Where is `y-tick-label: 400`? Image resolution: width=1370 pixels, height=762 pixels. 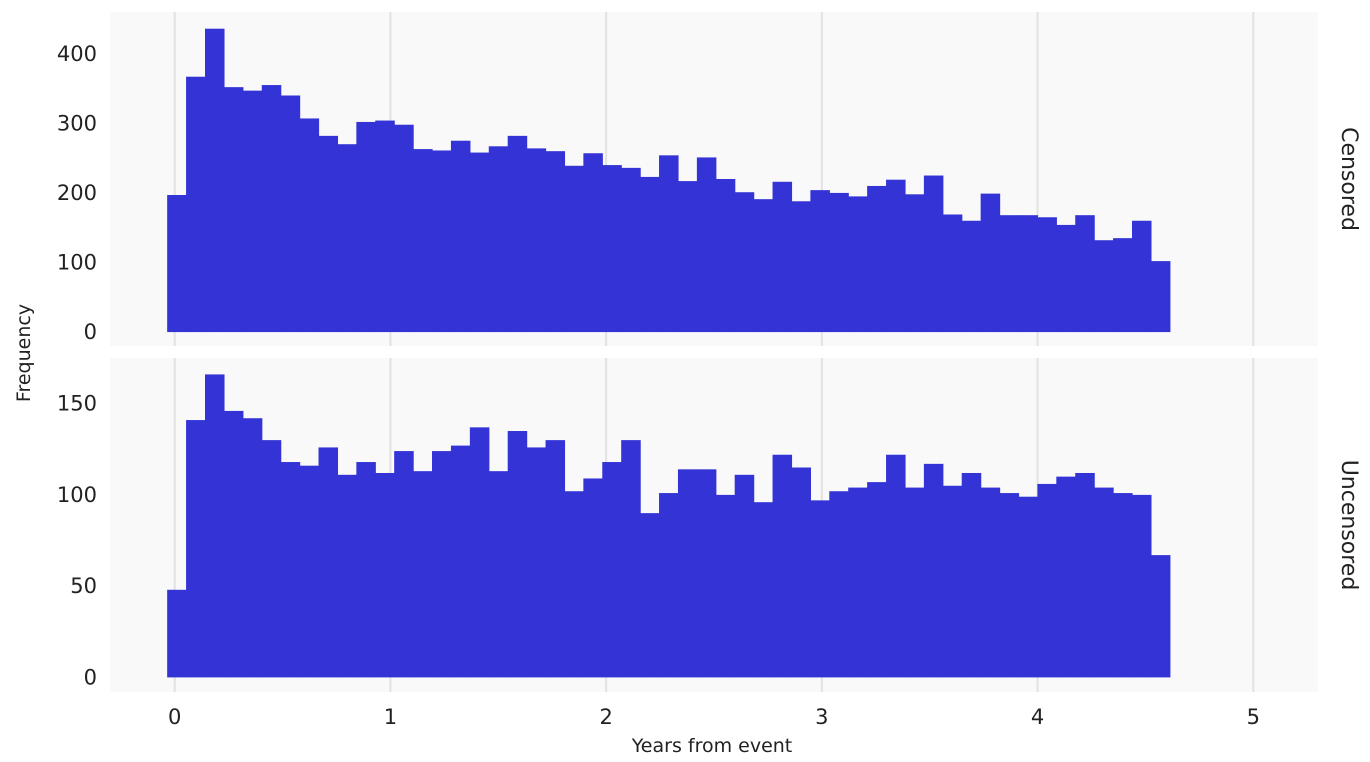
y-tick-label: 400 is located at coordinates (77, 54).